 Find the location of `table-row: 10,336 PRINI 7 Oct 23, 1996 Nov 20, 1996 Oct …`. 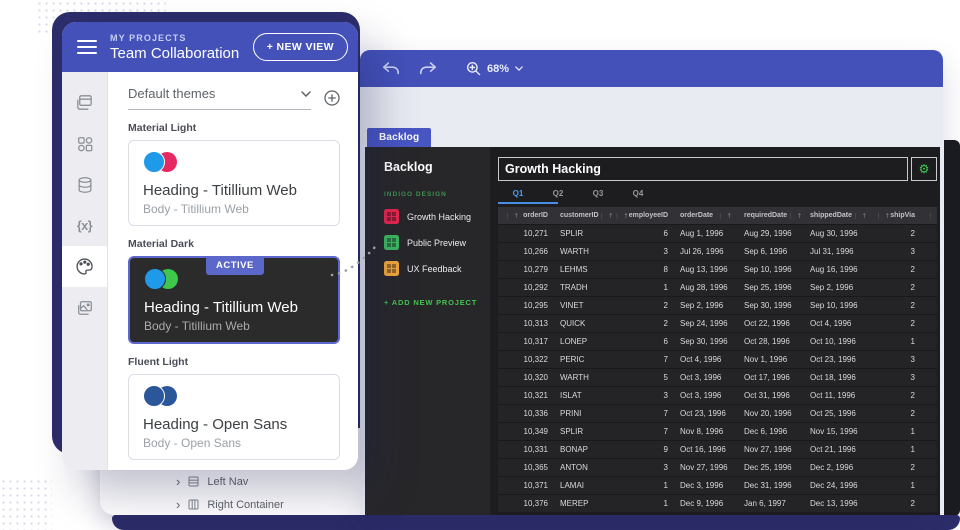

table-row: 10,336 PRINI 7 Oct 23, 1996 Nov 20, 1996 Oct … is located at coordinates (717, 413).